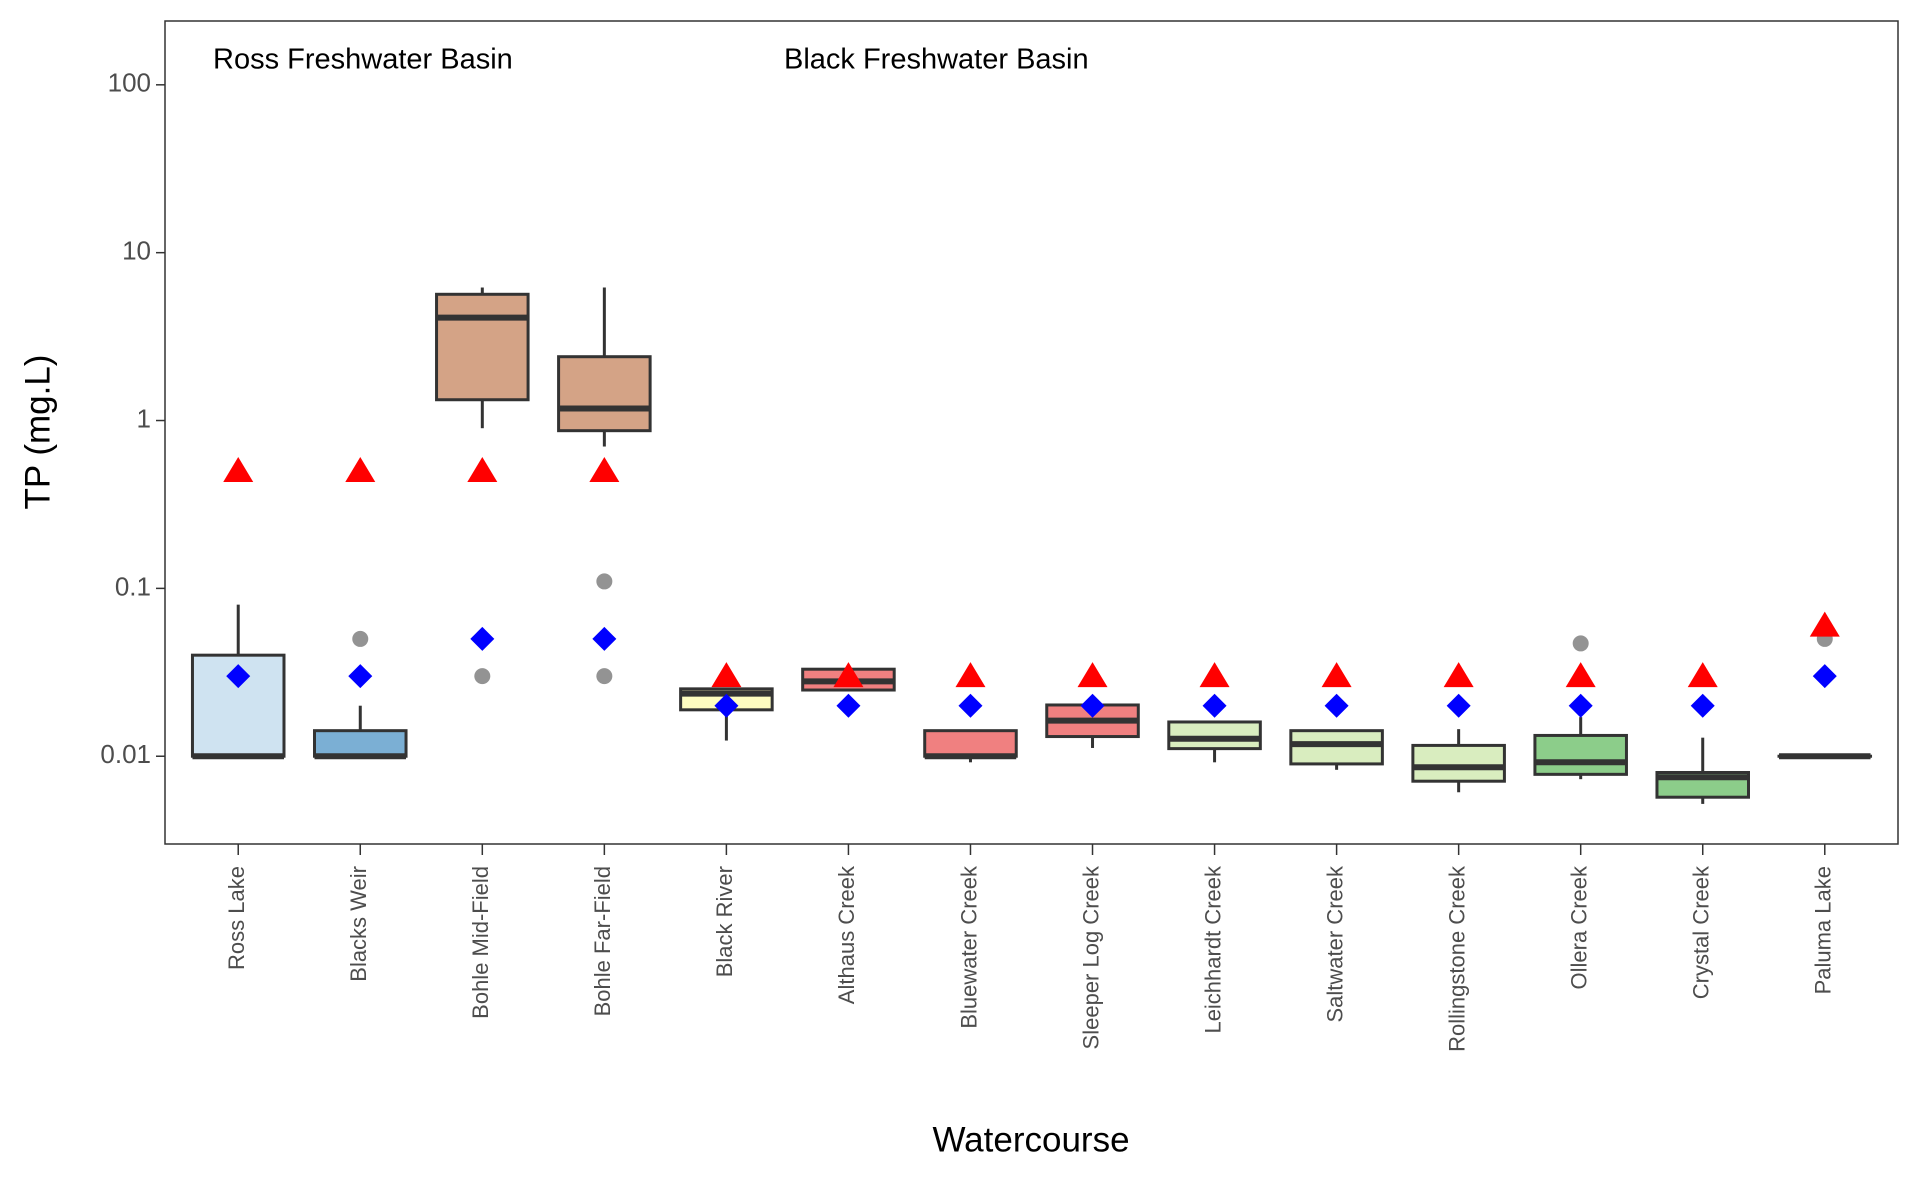 The width and height of the screenshot is (1913, 1181). Describe the element at coordinates (602, 941) in the screenshot. I see `x-tick-label: Bohle Far-Field` at that location.